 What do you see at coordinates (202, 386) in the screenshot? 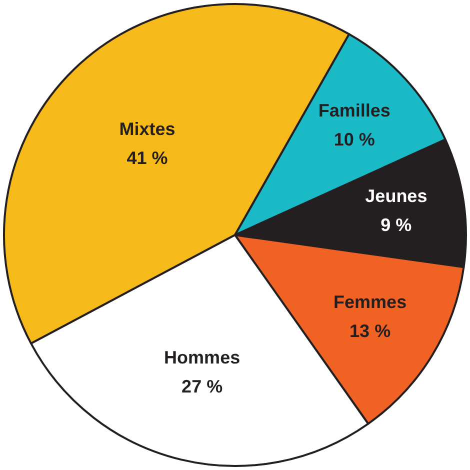
I see `data-label: 27 %` at bounding box center [202, 386].